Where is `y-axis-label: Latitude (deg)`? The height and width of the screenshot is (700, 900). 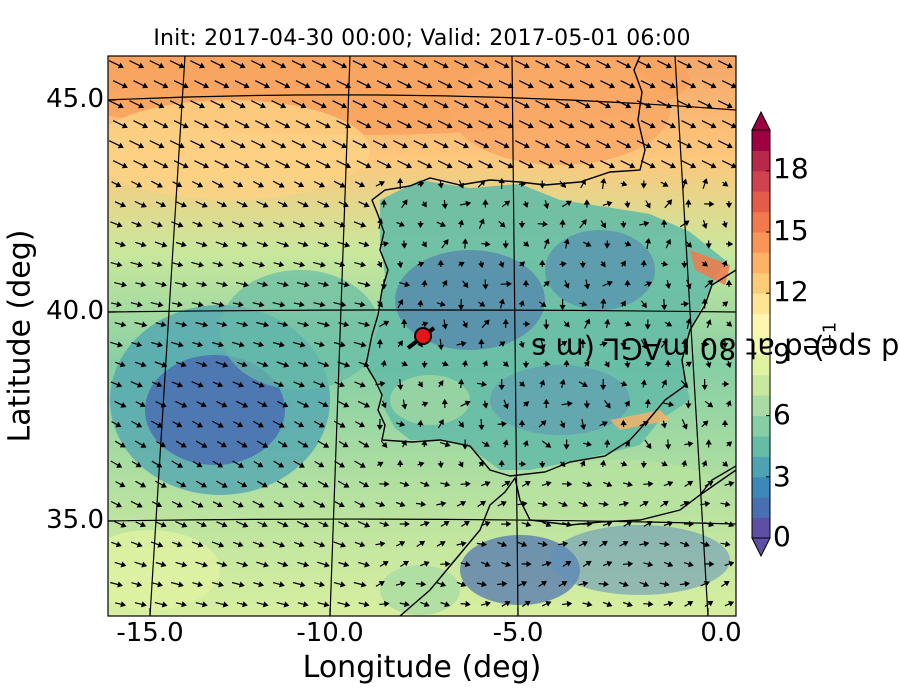
y-axis-label: Latitude (deg) is located at coordinates (20, 336).